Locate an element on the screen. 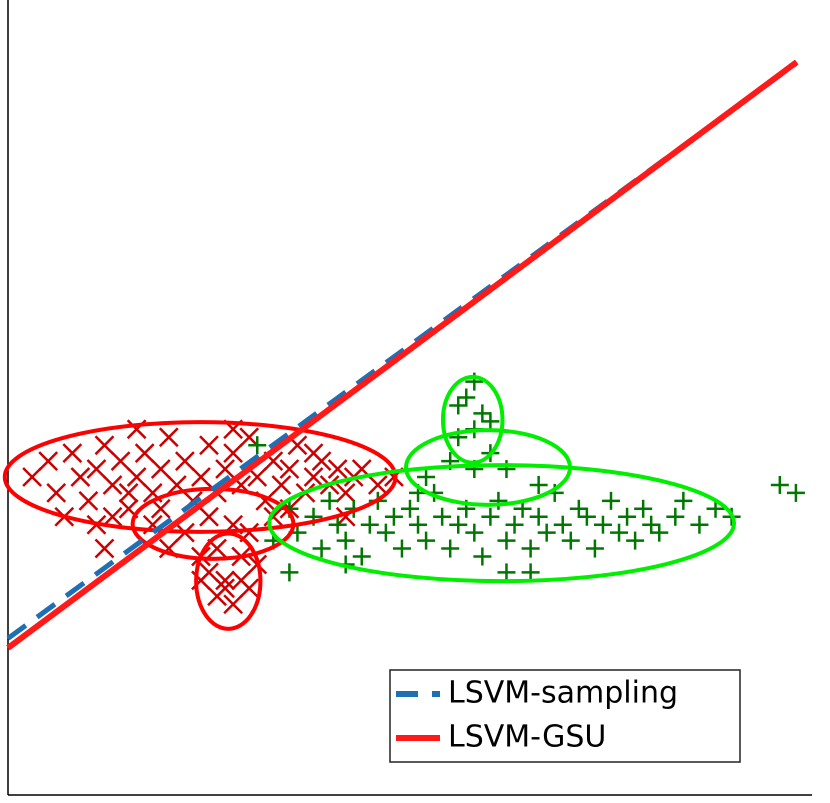 Image resolution: width=830 pixels, height=803 pixels. legend-label: LSVM-sampling is located at coordinates (563, 693).